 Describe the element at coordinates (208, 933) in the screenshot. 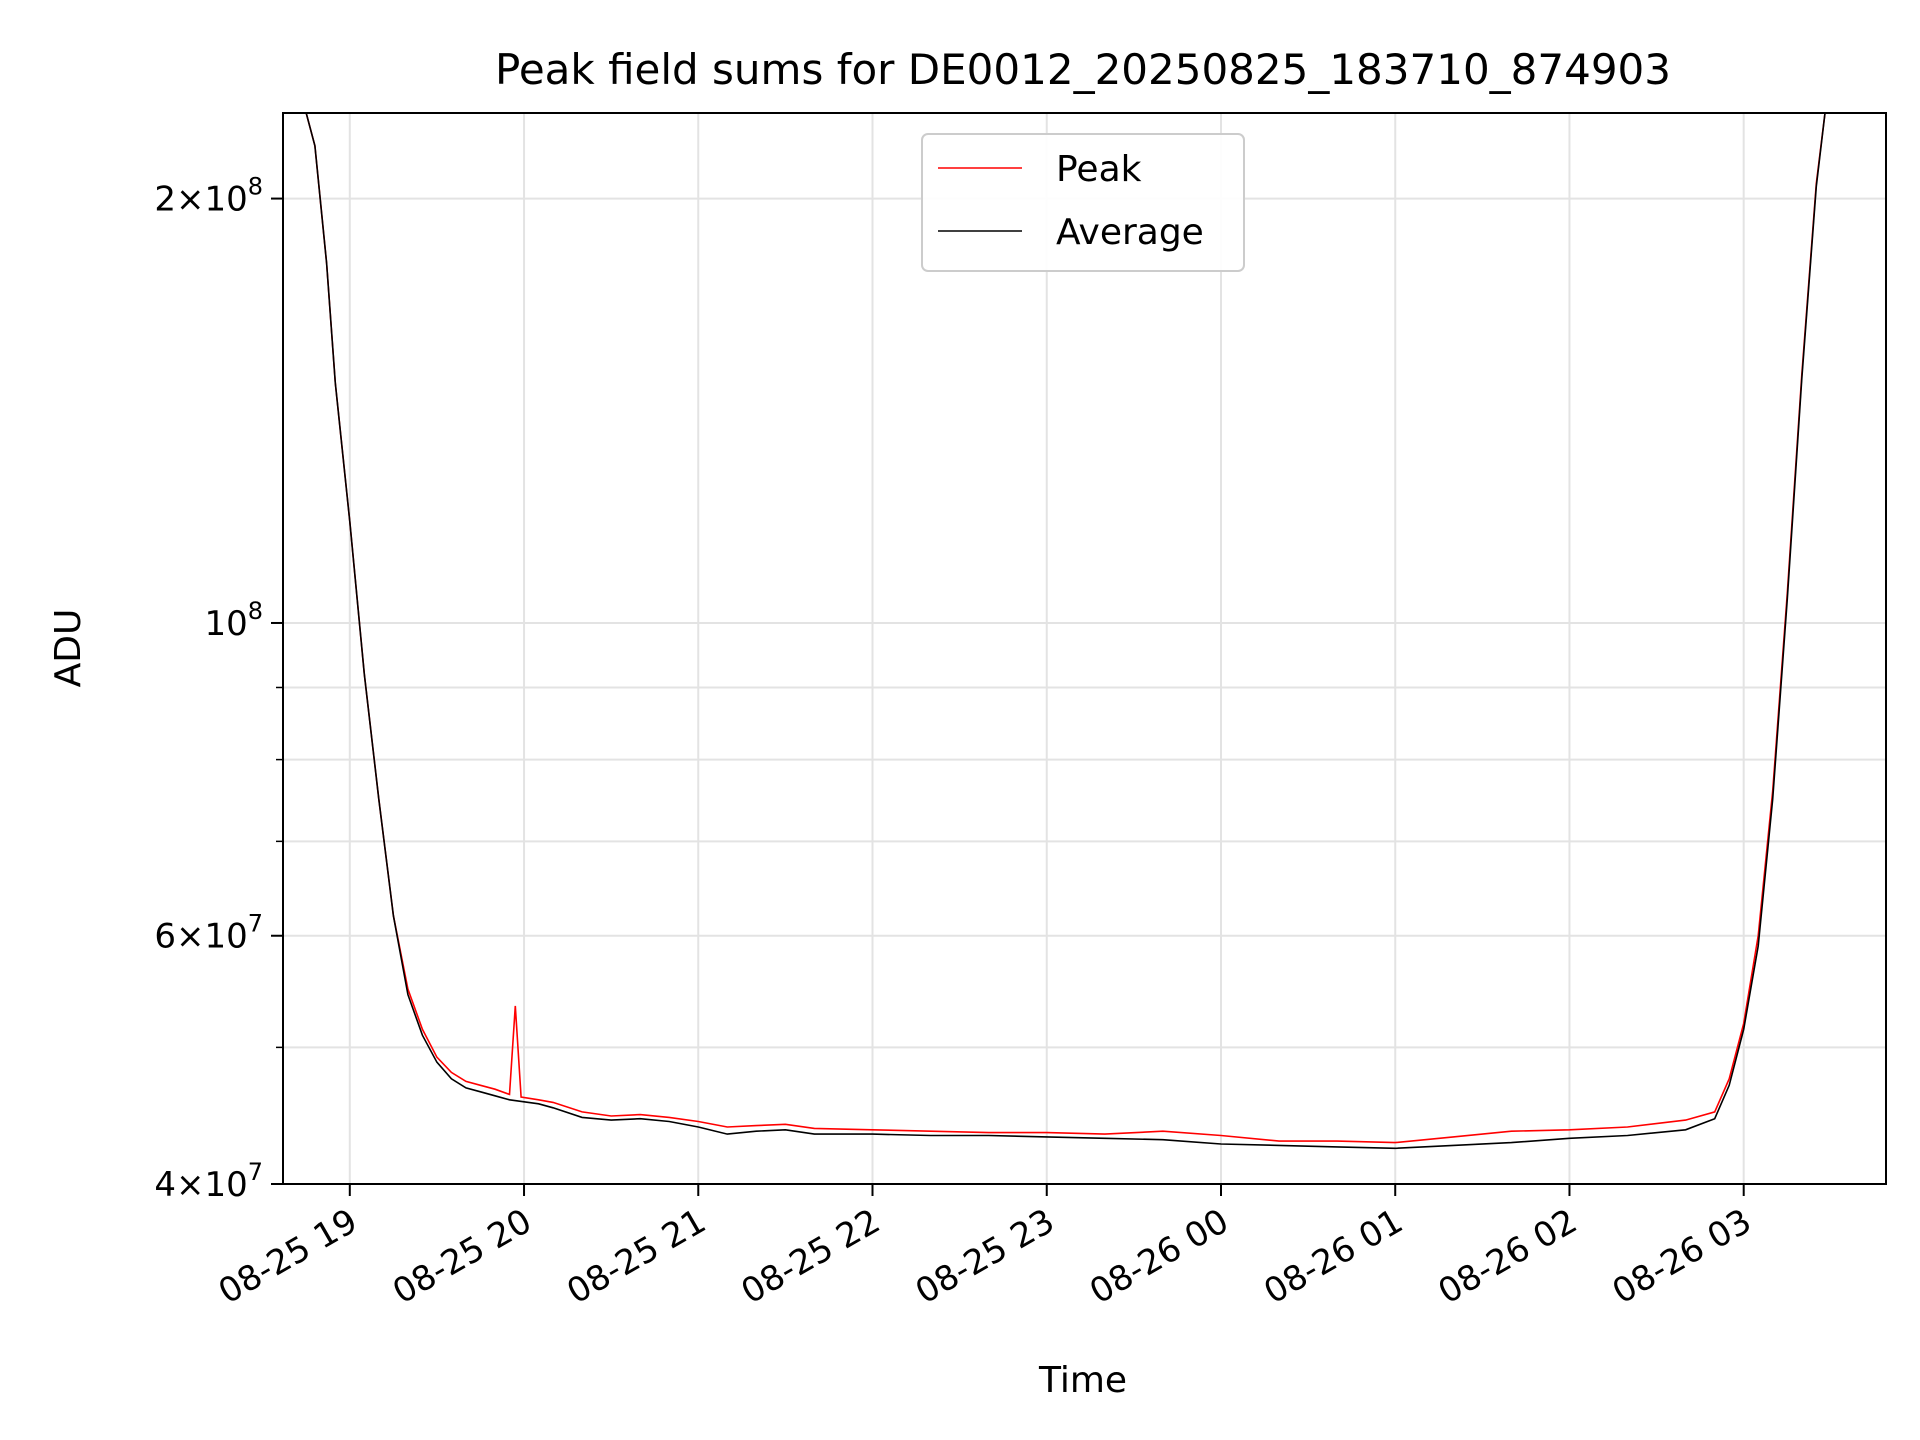

I see `y-tick-label-1: 6×107` at that location.